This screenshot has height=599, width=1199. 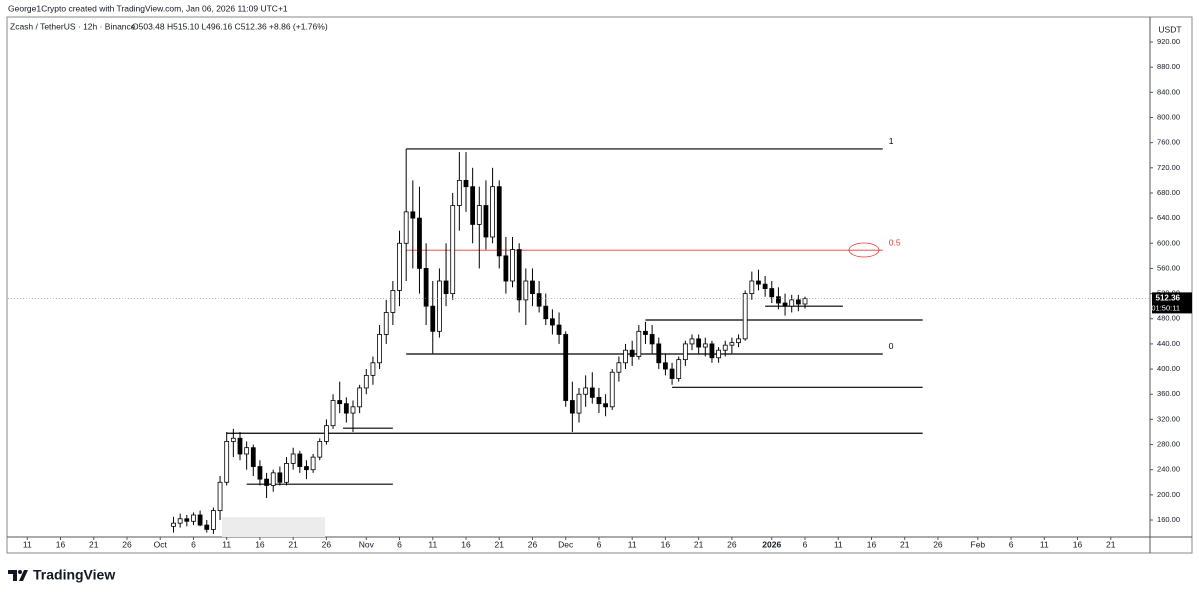 What do you see at coordinates (18, 575) in the screenshot?
I see `logo-icon` at bounding box center [18, 575].